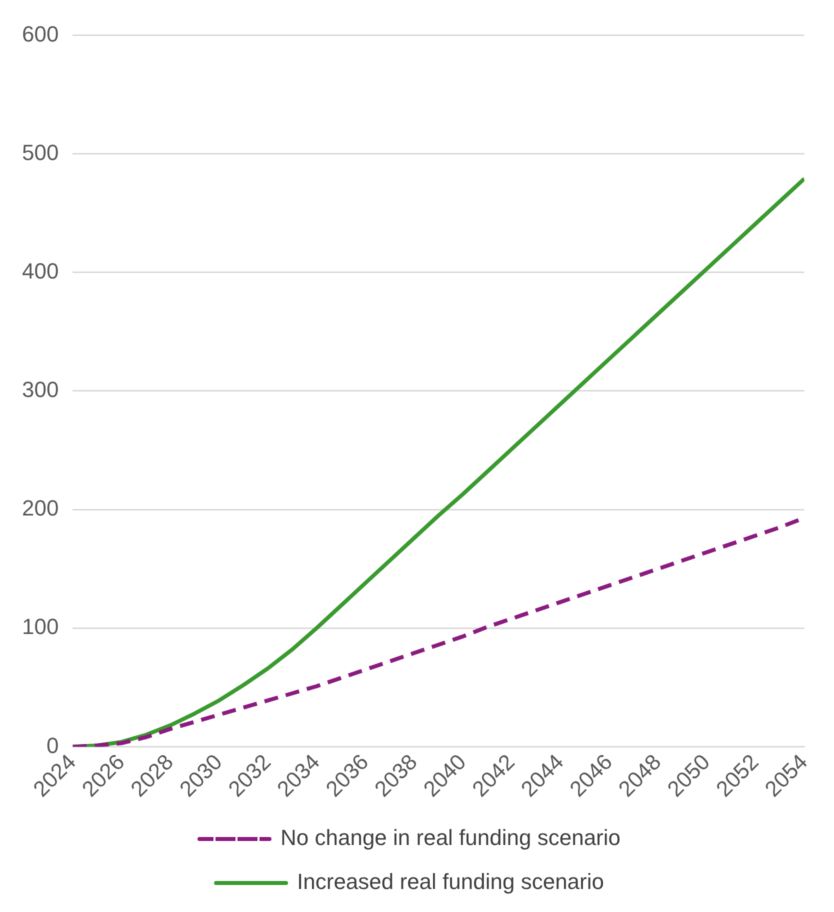 The image size is (834, 912). What do you see at coordinates (40, 627) in the screenshot?
I see `y-tick-label: 100` at bounding box center [40, 627].